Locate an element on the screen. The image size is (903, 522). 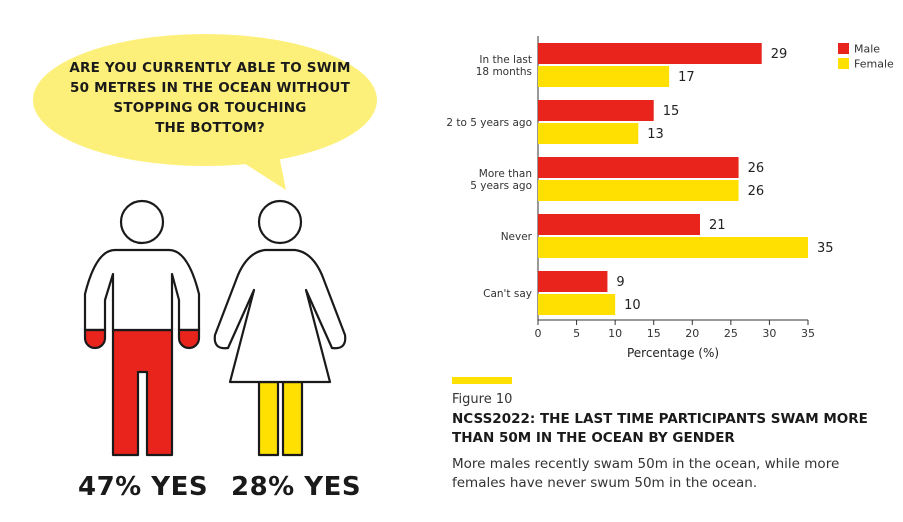
legend-label: Female is located at coordinates (874, 64).